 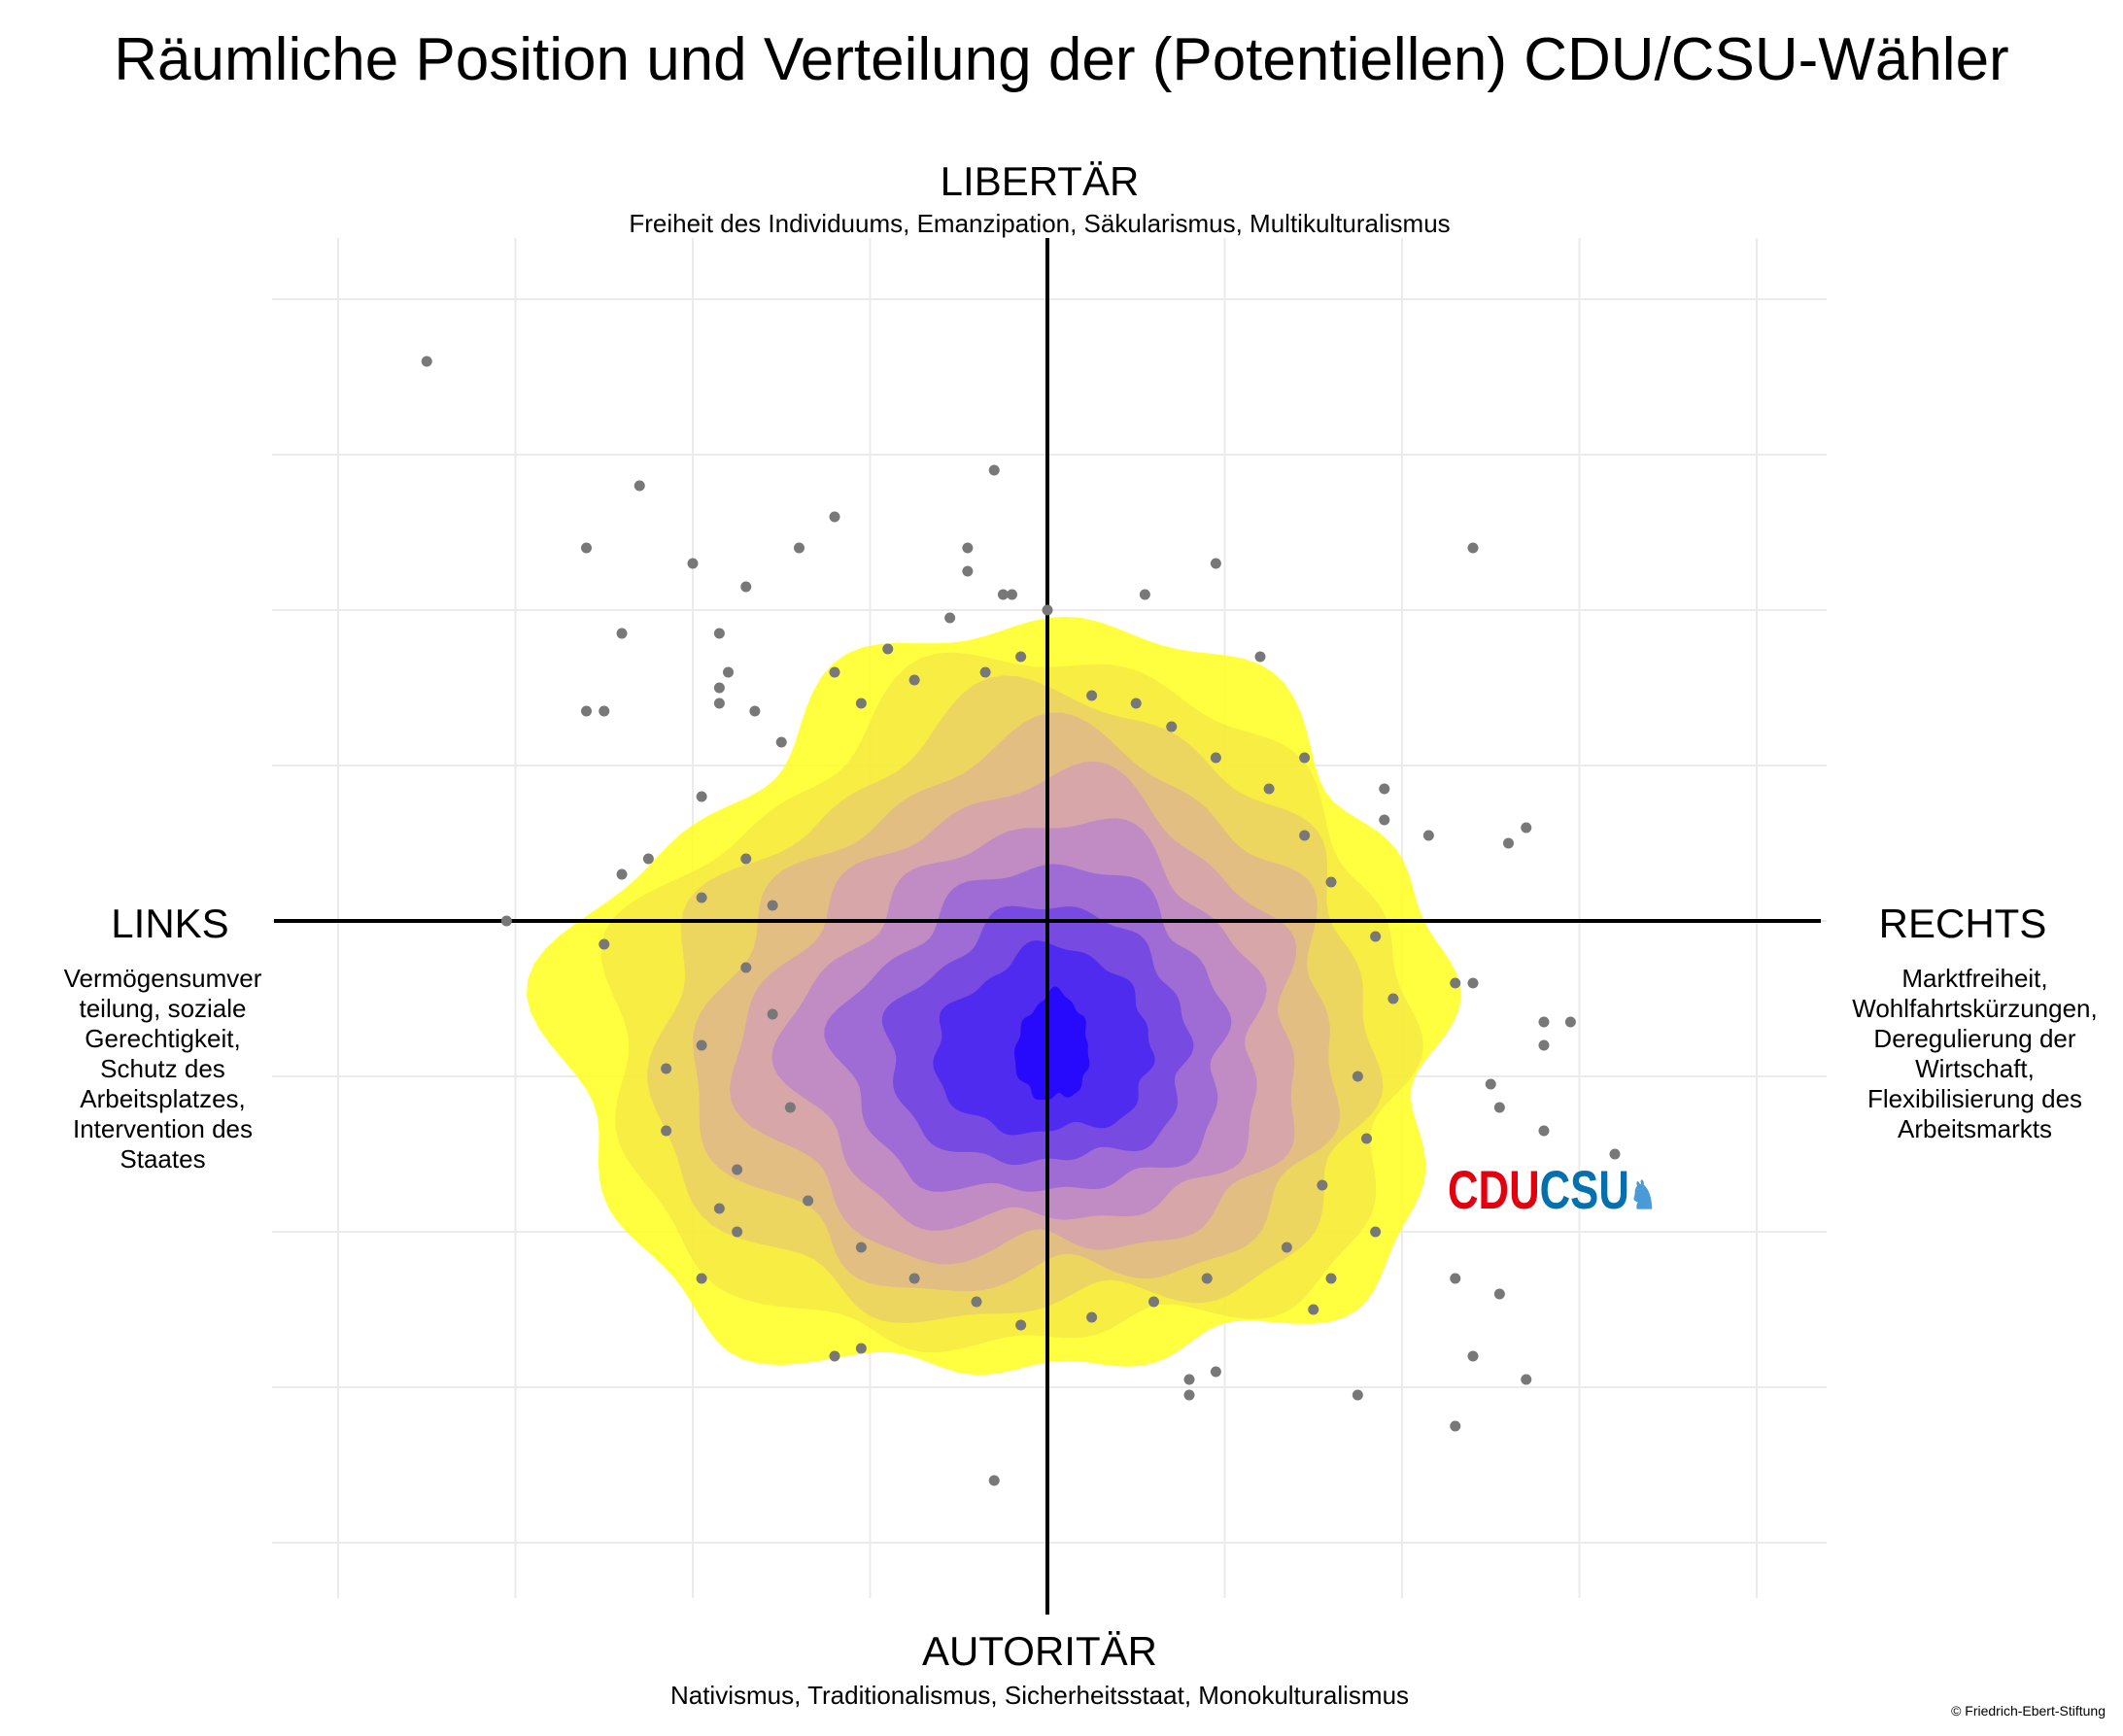 I want to click on logo-cdu-text: CDU, so click(x=1494, y=1189).